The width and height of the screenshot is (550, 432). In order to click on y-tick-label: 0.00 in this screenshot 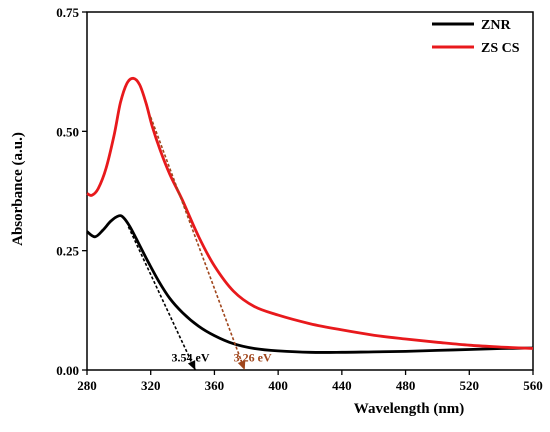, I will do `click(67, 370)`.